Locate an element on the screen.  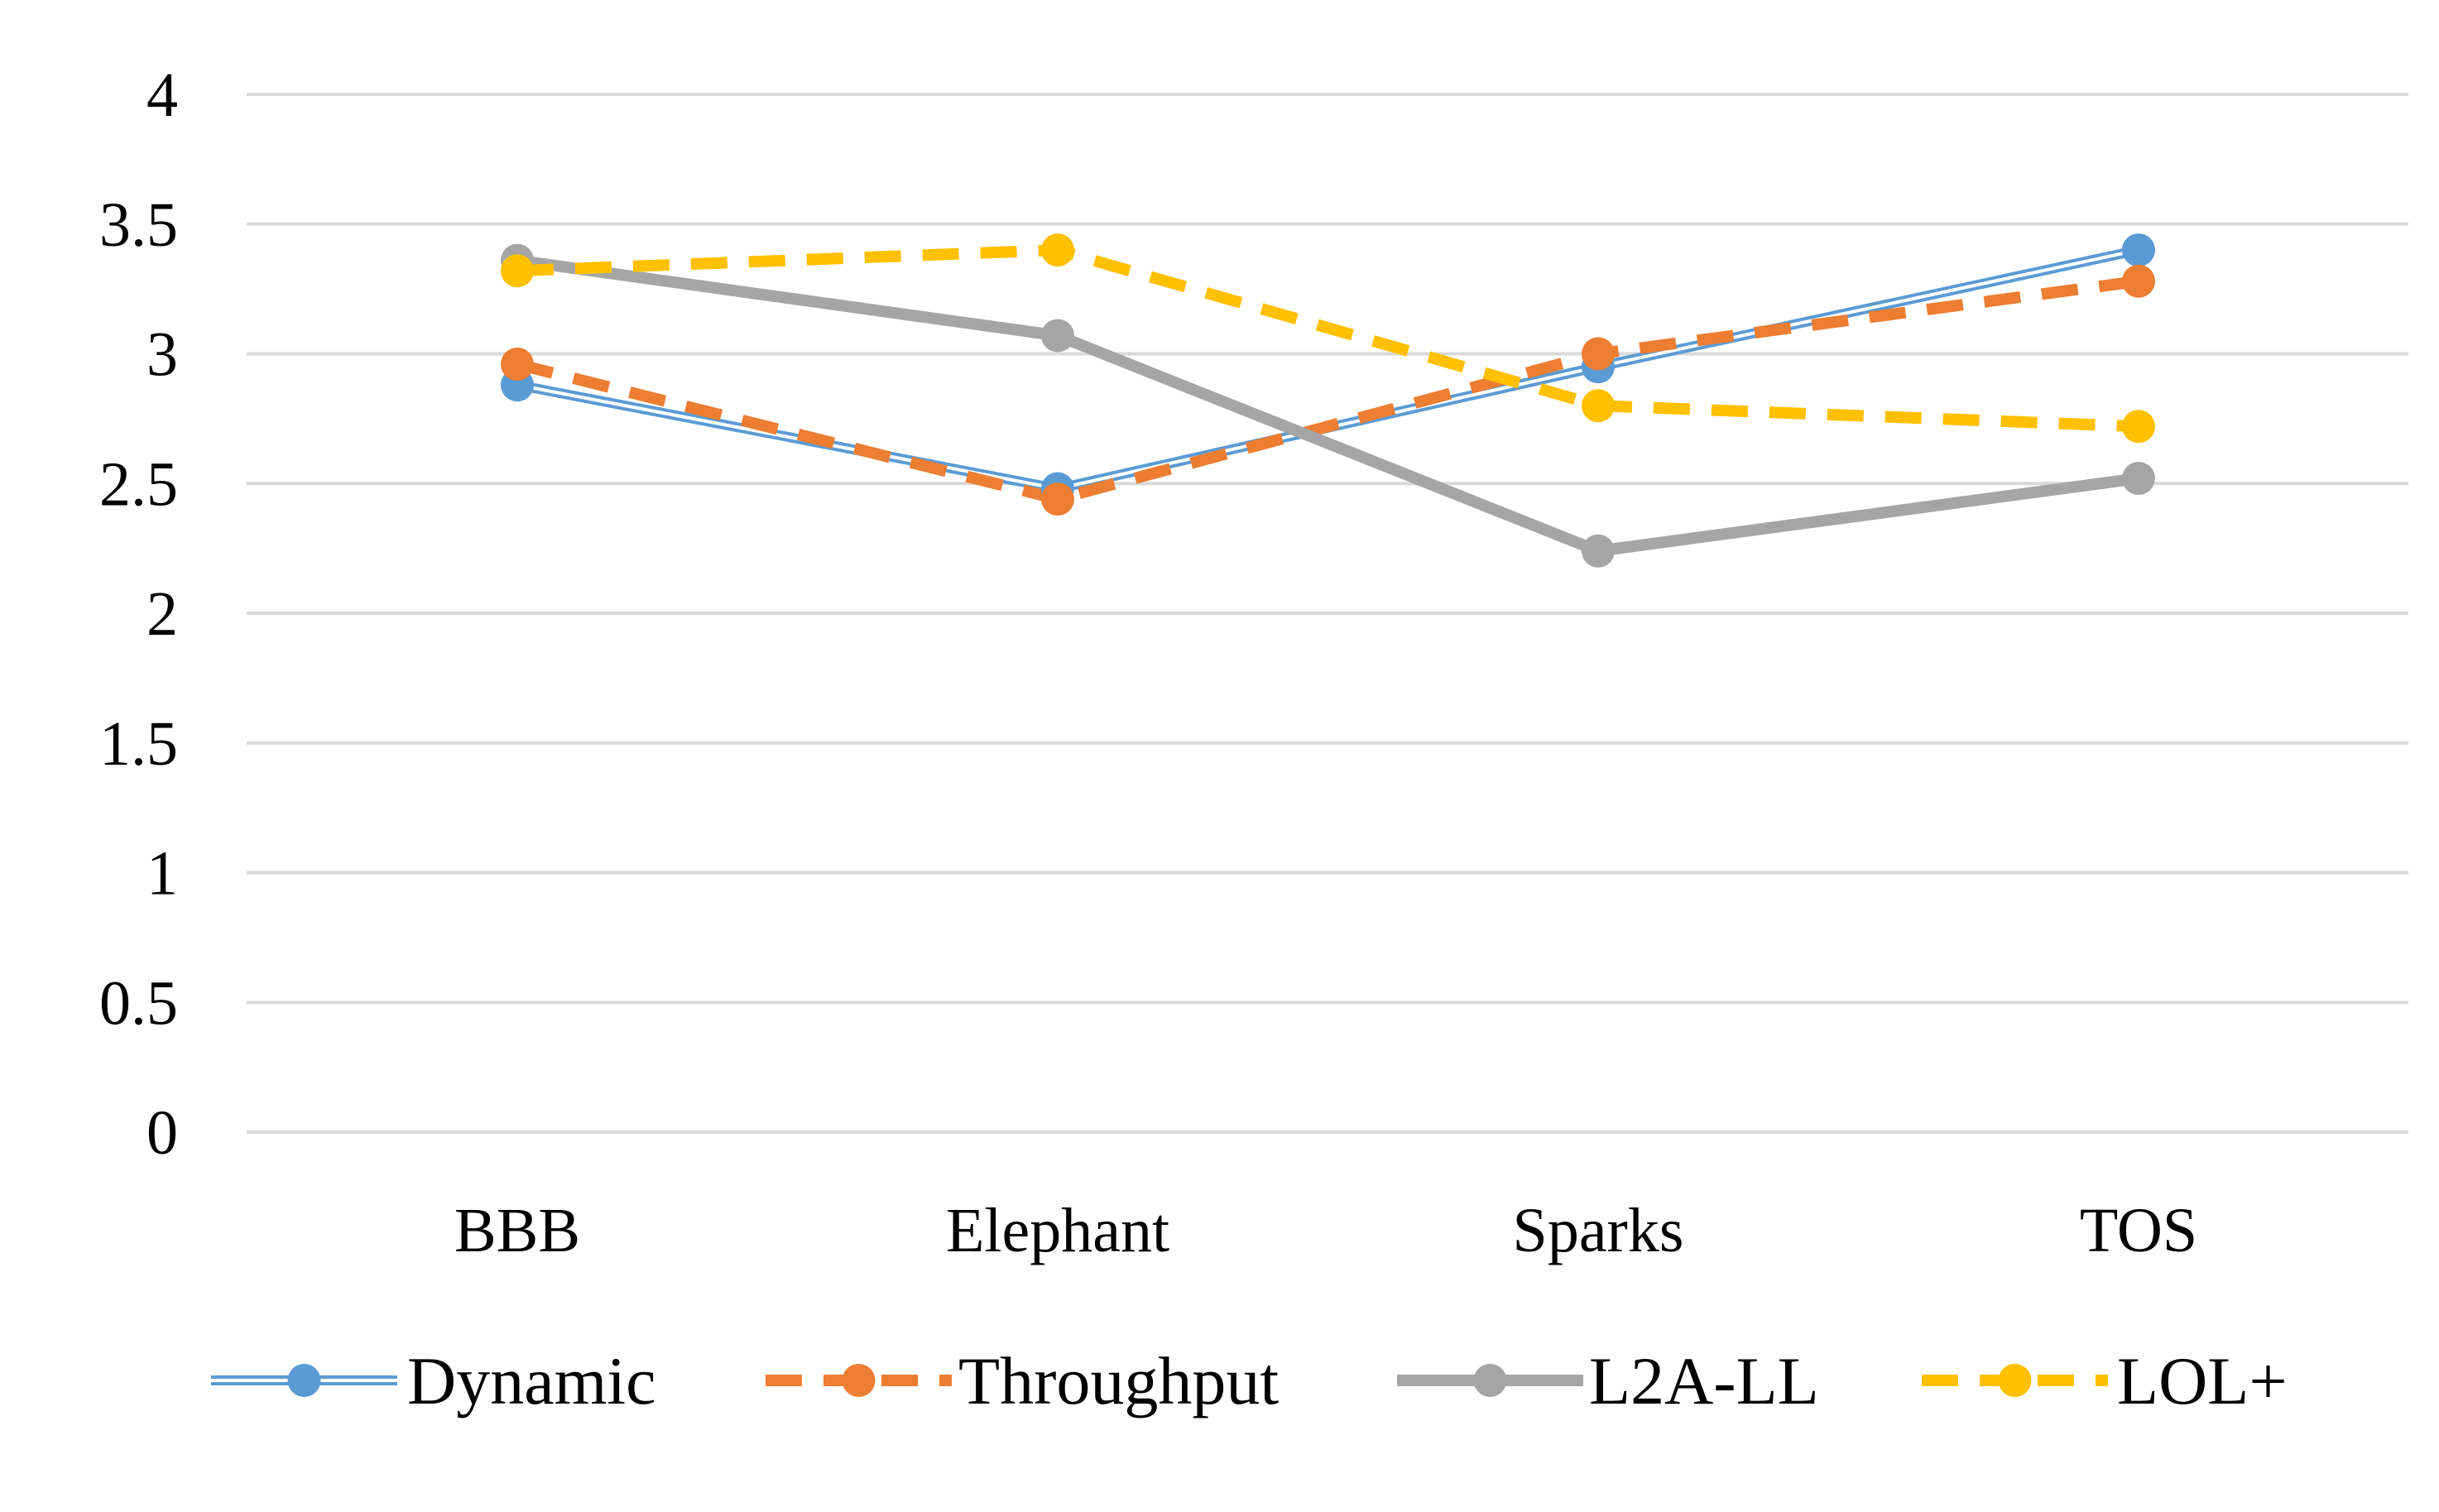
legend-marker-l2a-ll is located at coordinates (1490, 1380).